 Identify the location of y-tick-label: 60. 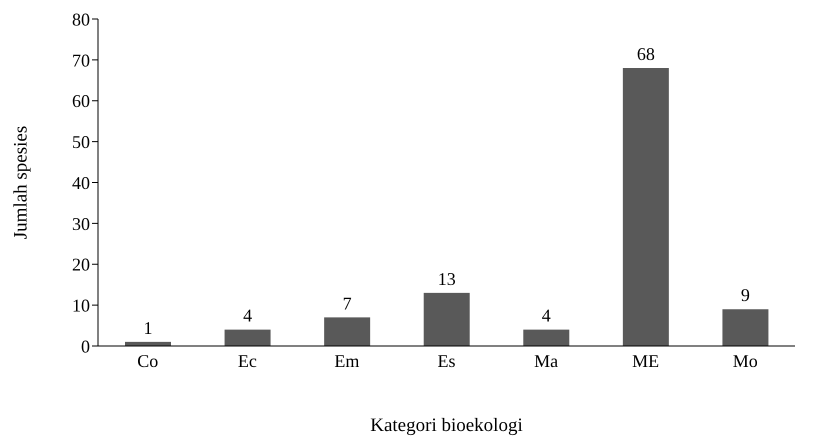
(81, 101).